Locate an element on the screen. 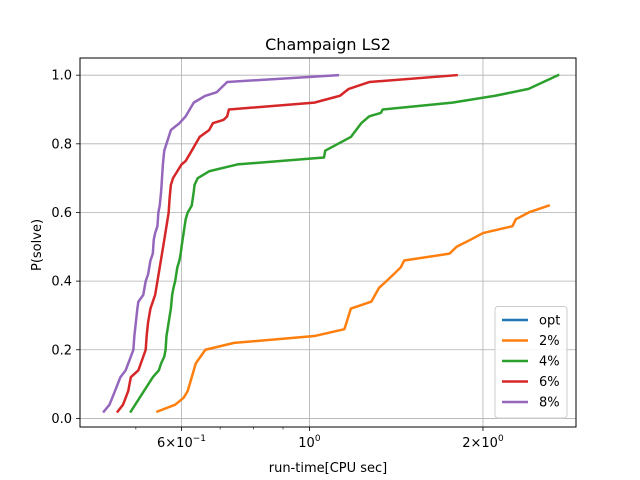 This screenshot has width=640, height=480. legend-box is located at coordinates (531, 362).